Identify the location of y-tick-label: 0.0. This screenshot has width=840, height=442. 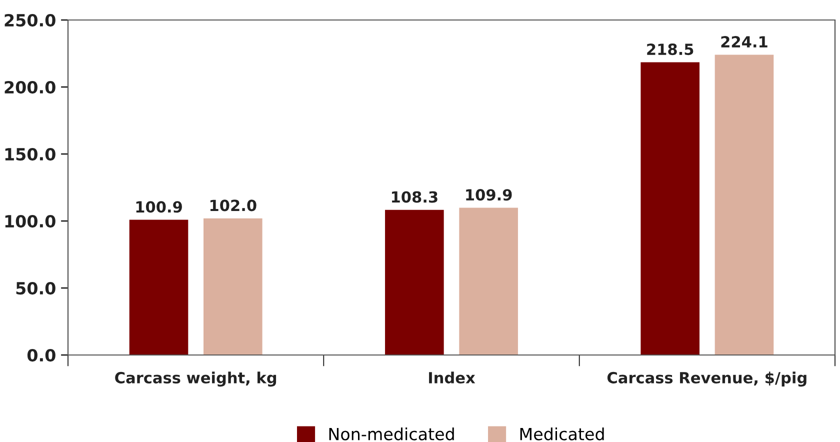
(41, 355).